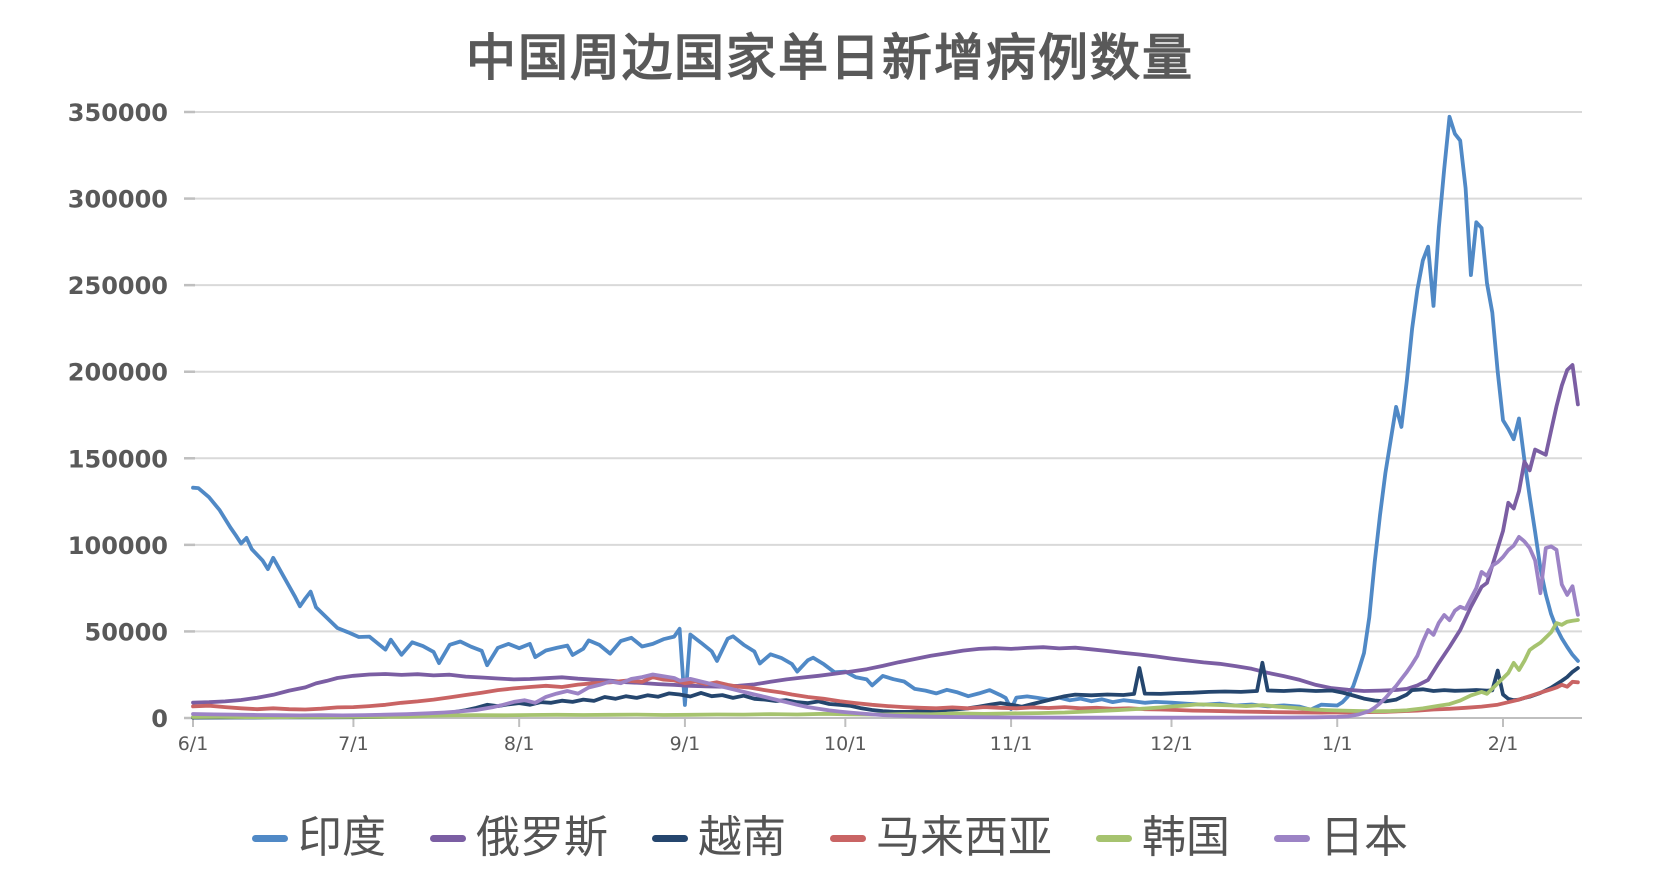  I want to click on legend-swatch-vietnam, so click(670, 838).